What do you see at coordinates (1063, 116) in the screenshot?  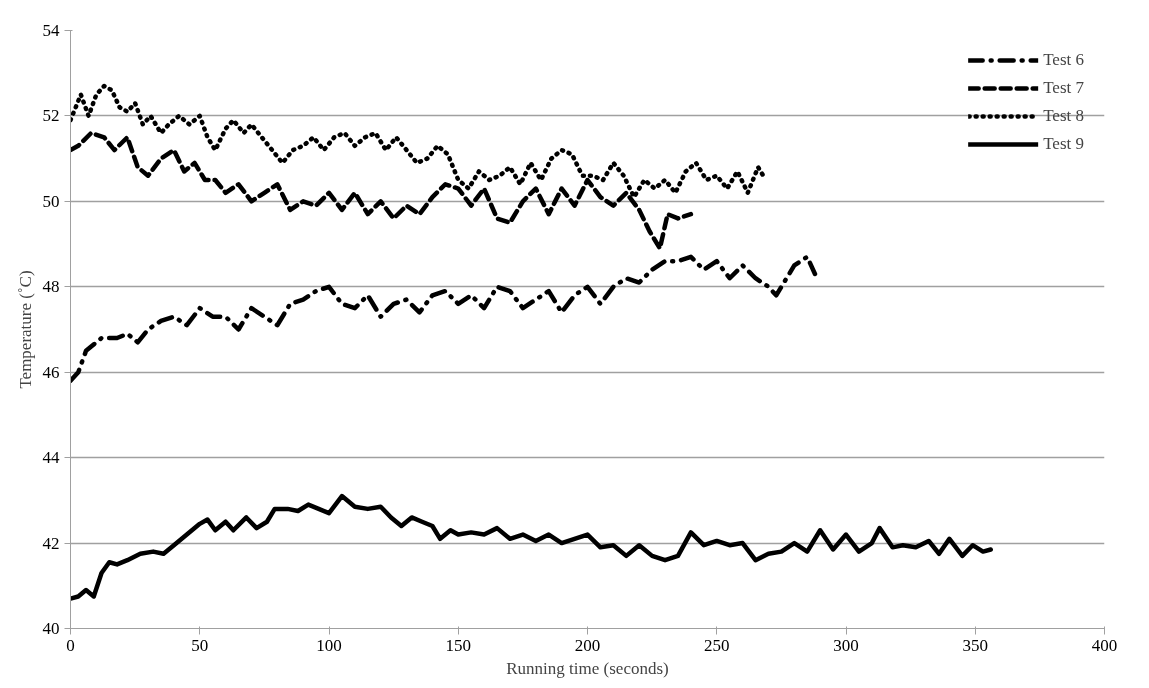 I see `legend-label: Test 8` at bounding box center [1063, 116].